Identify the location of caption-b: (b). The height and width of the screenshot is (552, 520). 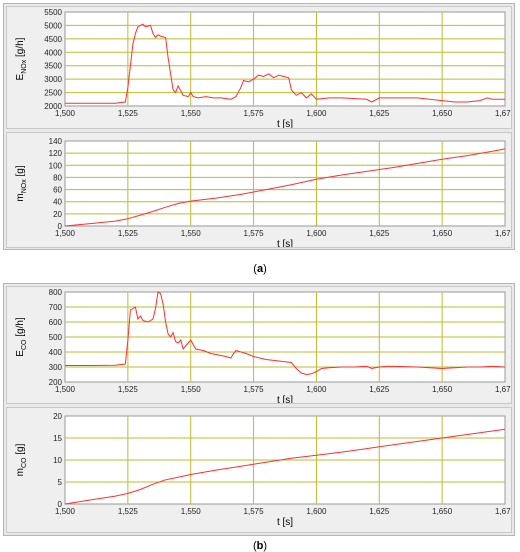
(260, 546).